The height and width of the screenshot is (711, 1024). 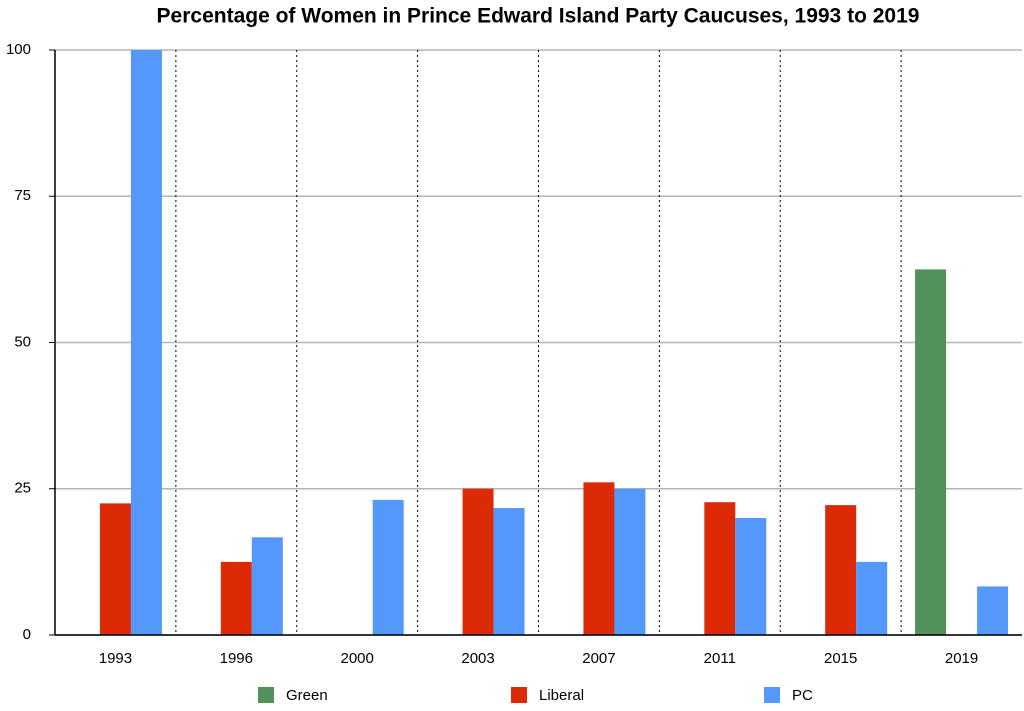 I want to click on legend-label: PC, so click(x=802, y=695).